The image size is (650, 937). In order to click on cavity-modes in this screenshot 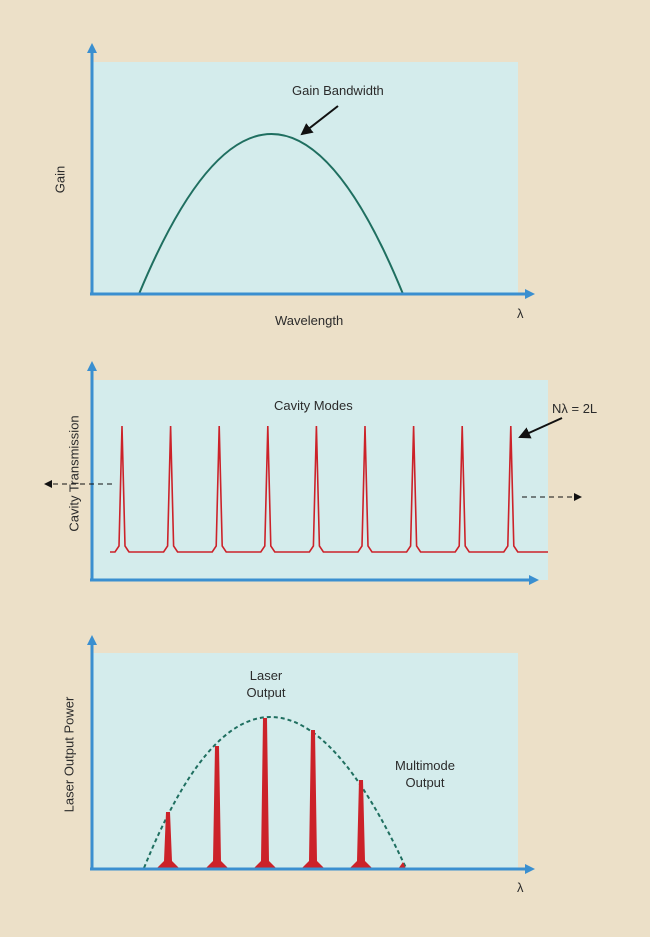, I will do `click(329, 489)`.